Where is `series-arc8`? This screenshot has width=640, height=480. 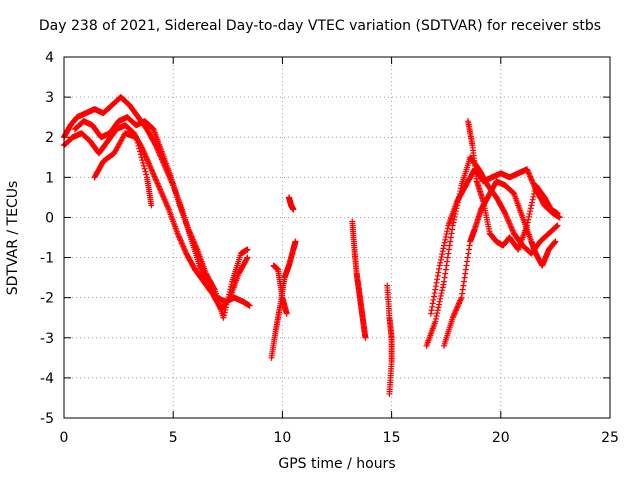
series-arc8 is located at coordinates (359, 279).